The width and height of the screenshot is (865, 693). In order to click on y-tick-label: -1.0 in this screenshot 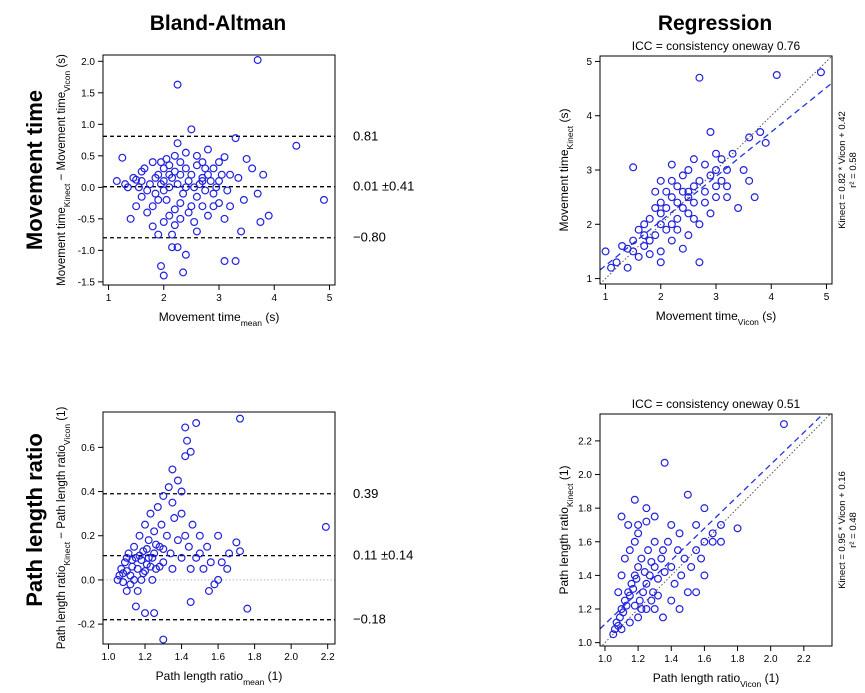, I will do `click(87, 251)`.